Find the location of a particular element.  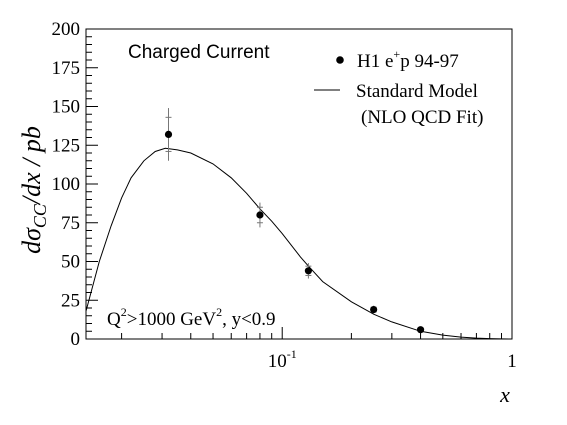

x-tick-label: 1 is located at coordinates (512, 361).